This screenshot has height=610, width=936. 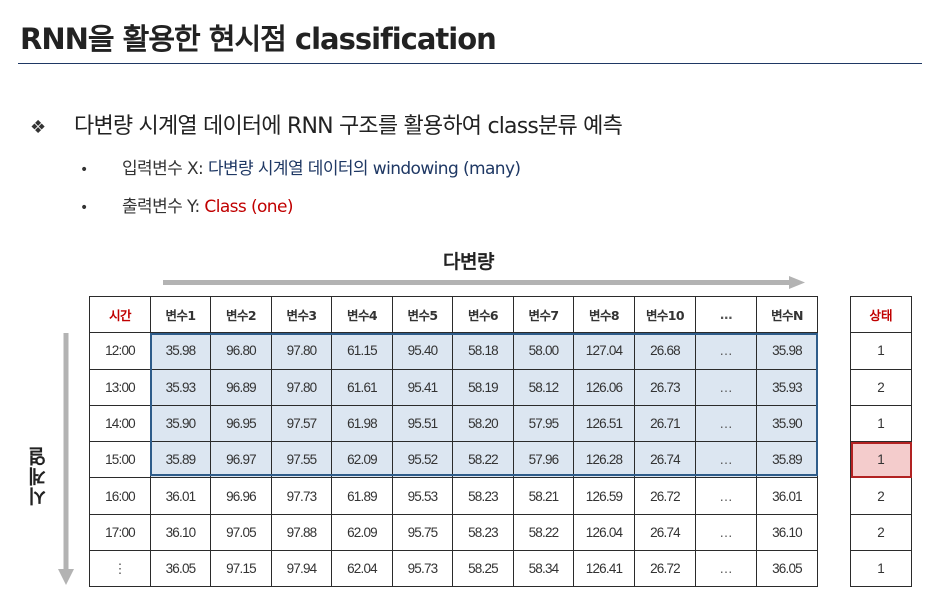 I want to click on time-cell: 12:00, so click(x=120, y=351).